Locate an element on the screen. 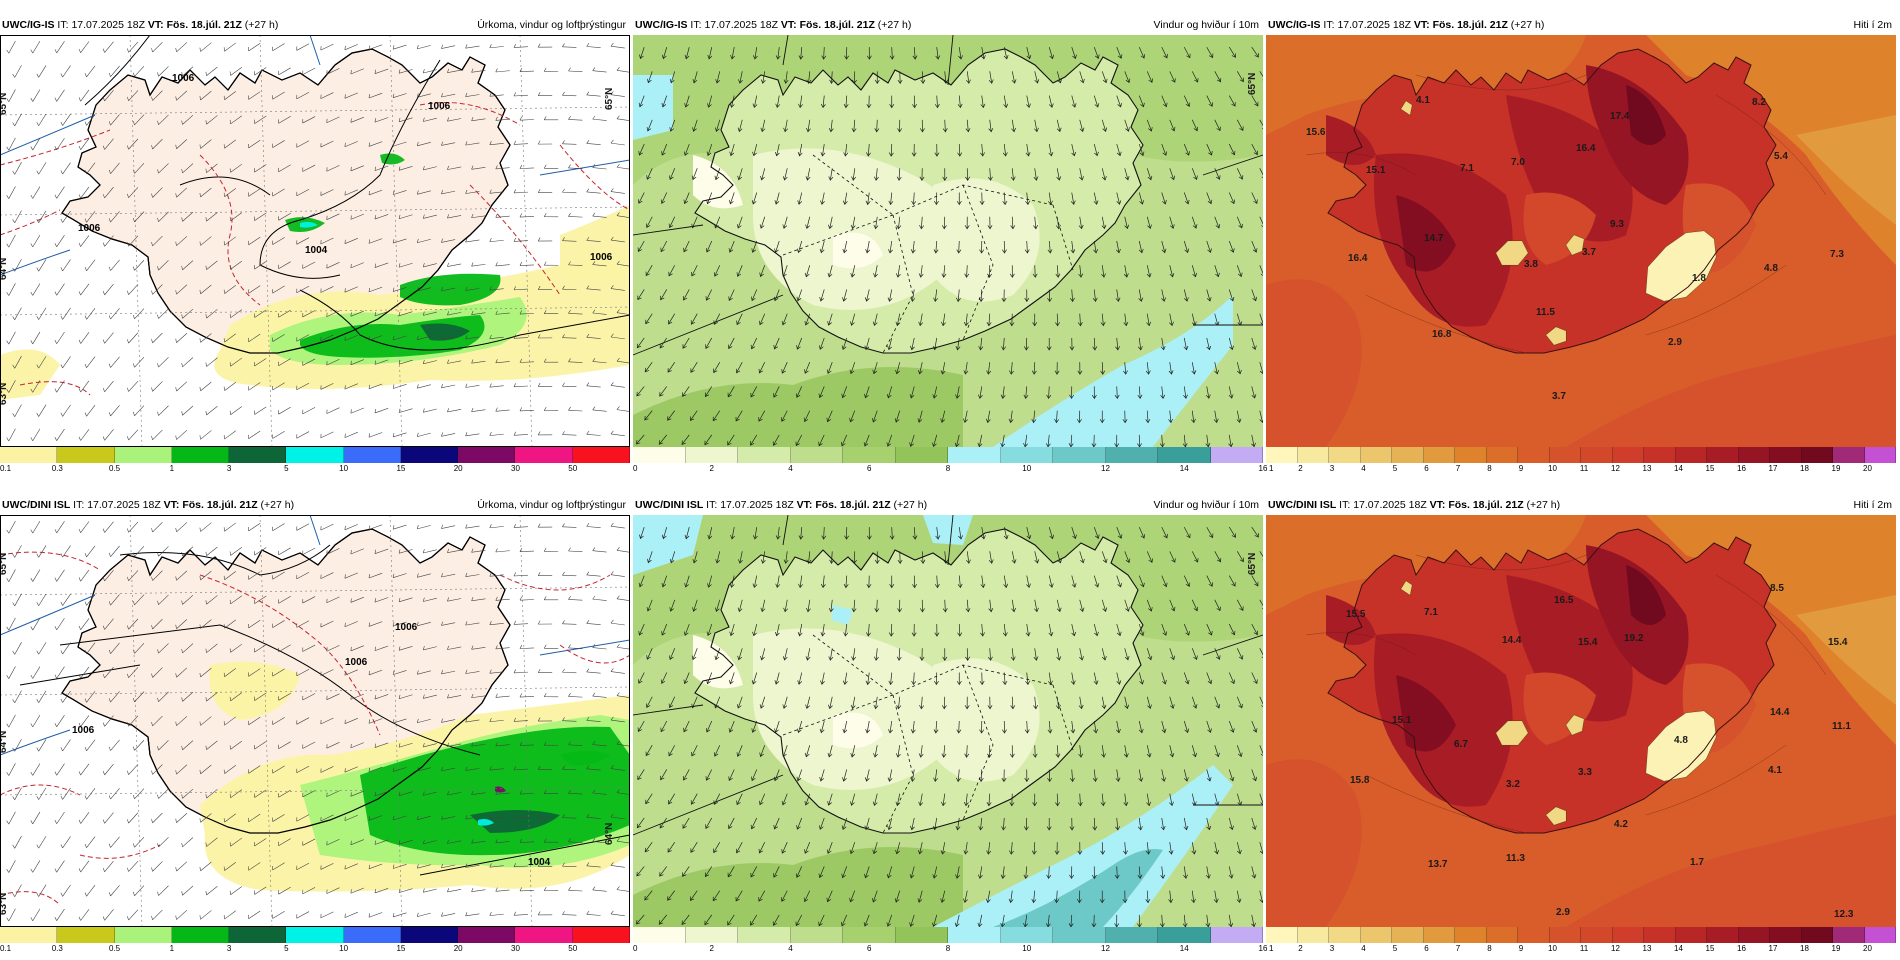  temperature-value-label: 15.6 is located at coordinates (1316, 132).